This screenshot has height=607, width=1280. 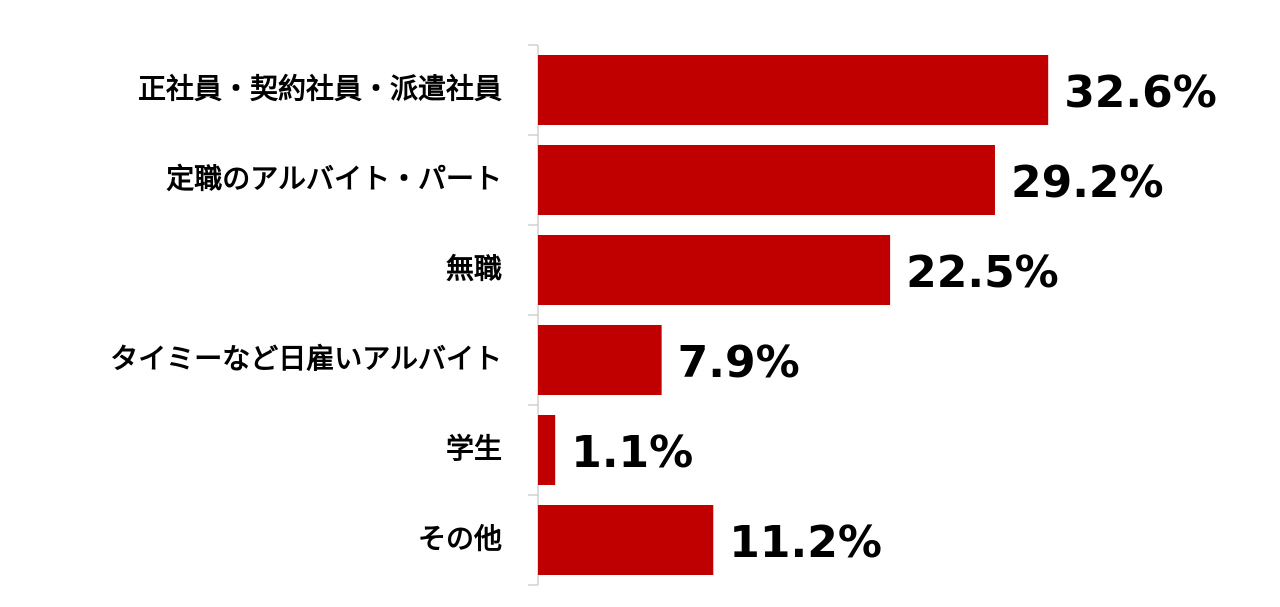 I want to click on category-label: 無職, so click(x=474, y=268).